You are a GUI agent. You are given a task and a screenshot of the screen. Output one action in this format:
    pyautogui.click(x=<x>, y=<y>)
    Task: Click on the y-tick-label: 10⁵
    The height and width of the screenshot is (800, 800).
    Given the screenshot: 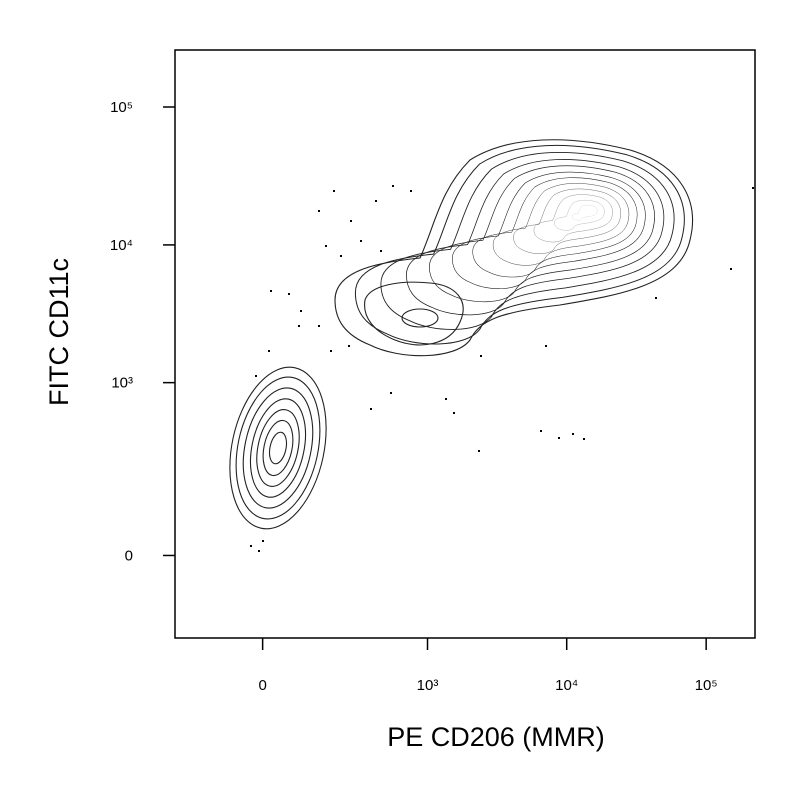 What is the action you would take?
    pyautogui.click(x=121, y=107)
    